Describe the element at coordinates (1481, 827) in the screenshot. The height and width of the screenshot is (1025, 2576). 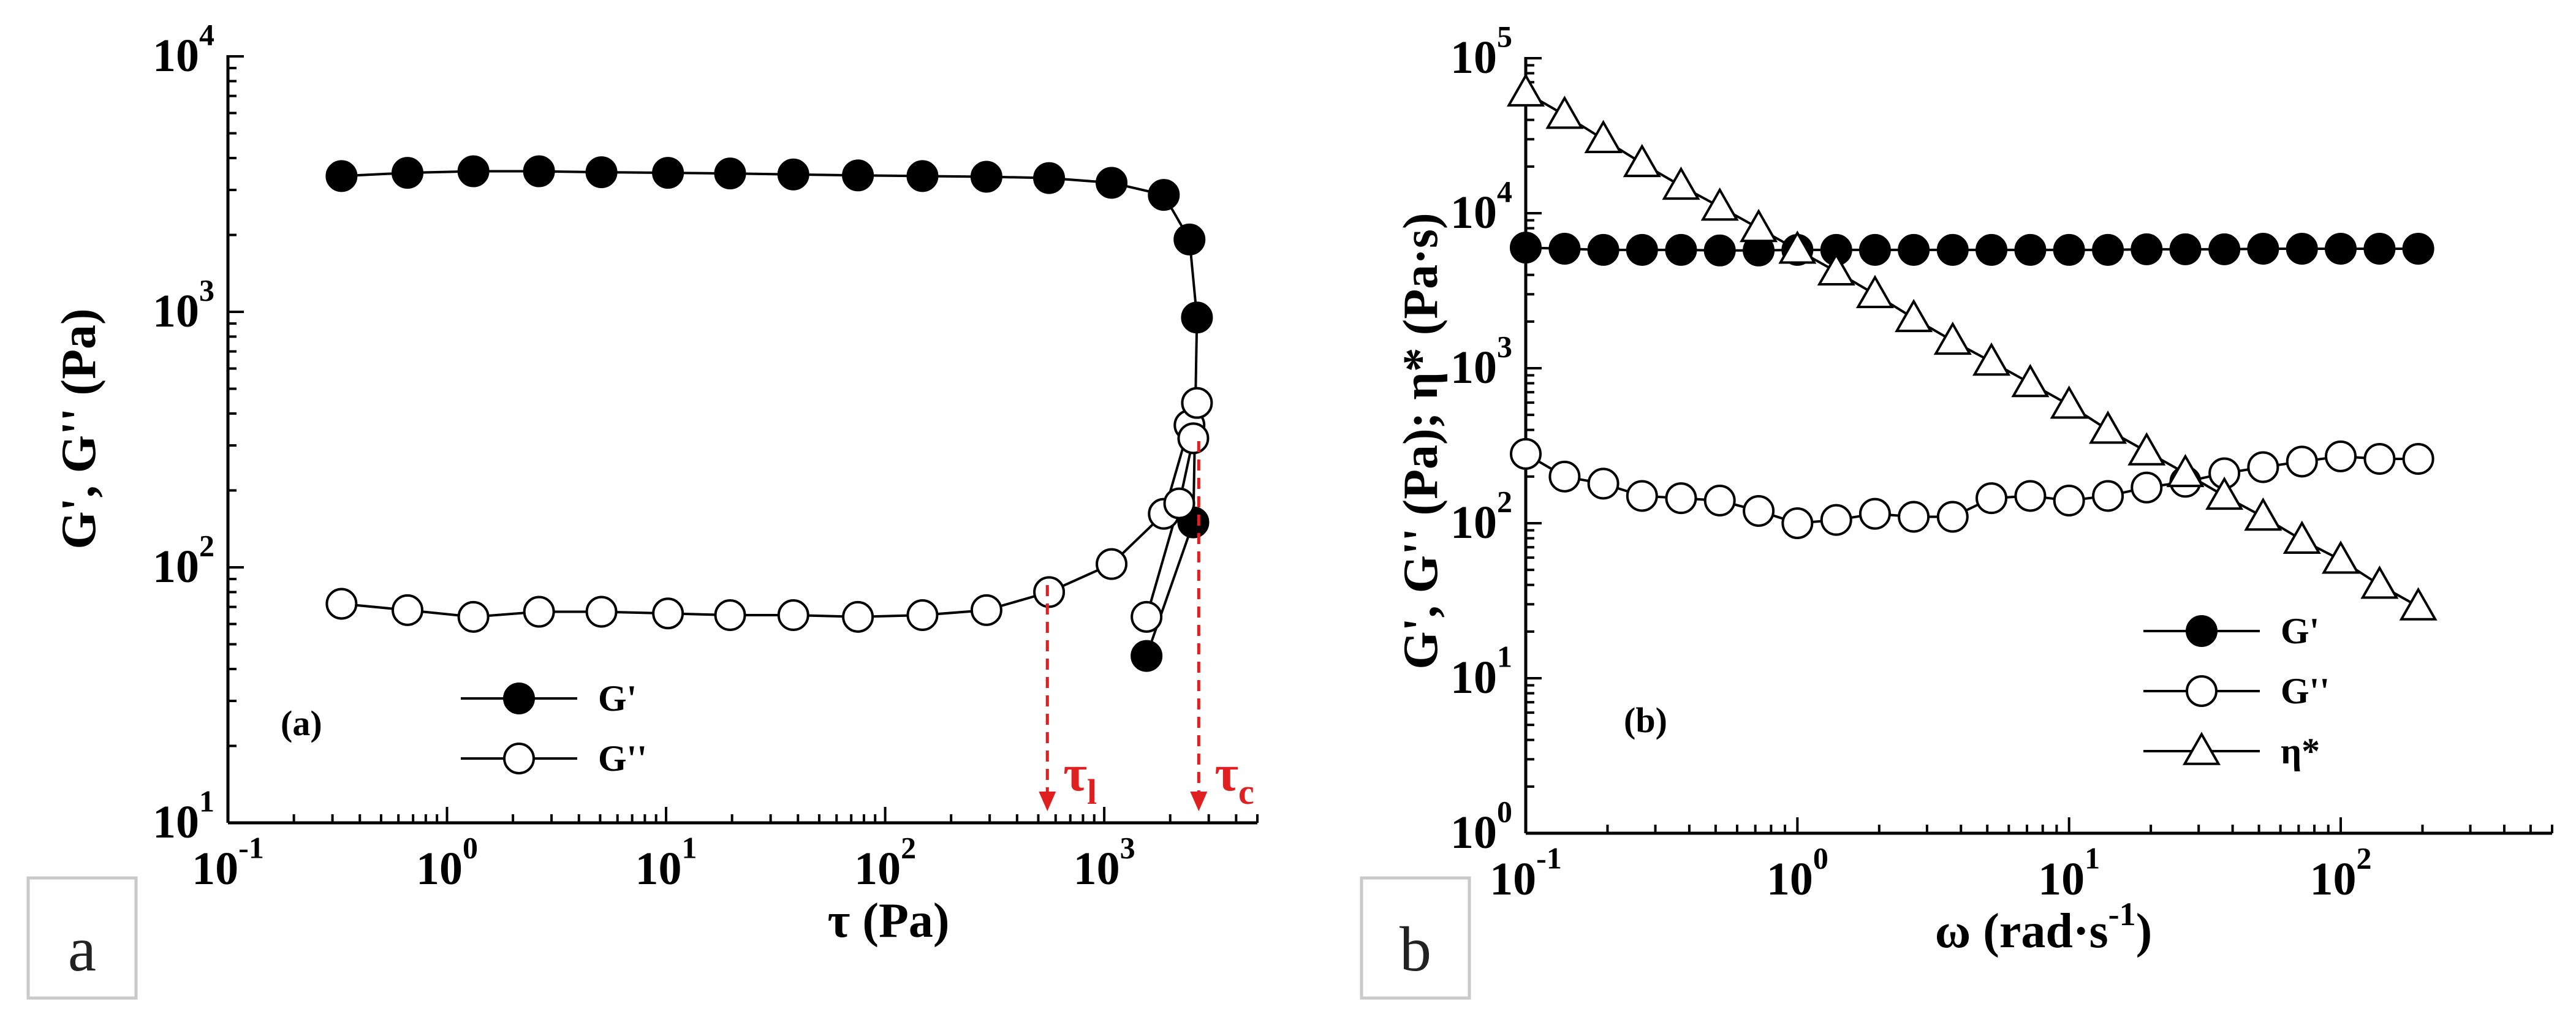
I see `y-tick-label: 10⁰` at that location.